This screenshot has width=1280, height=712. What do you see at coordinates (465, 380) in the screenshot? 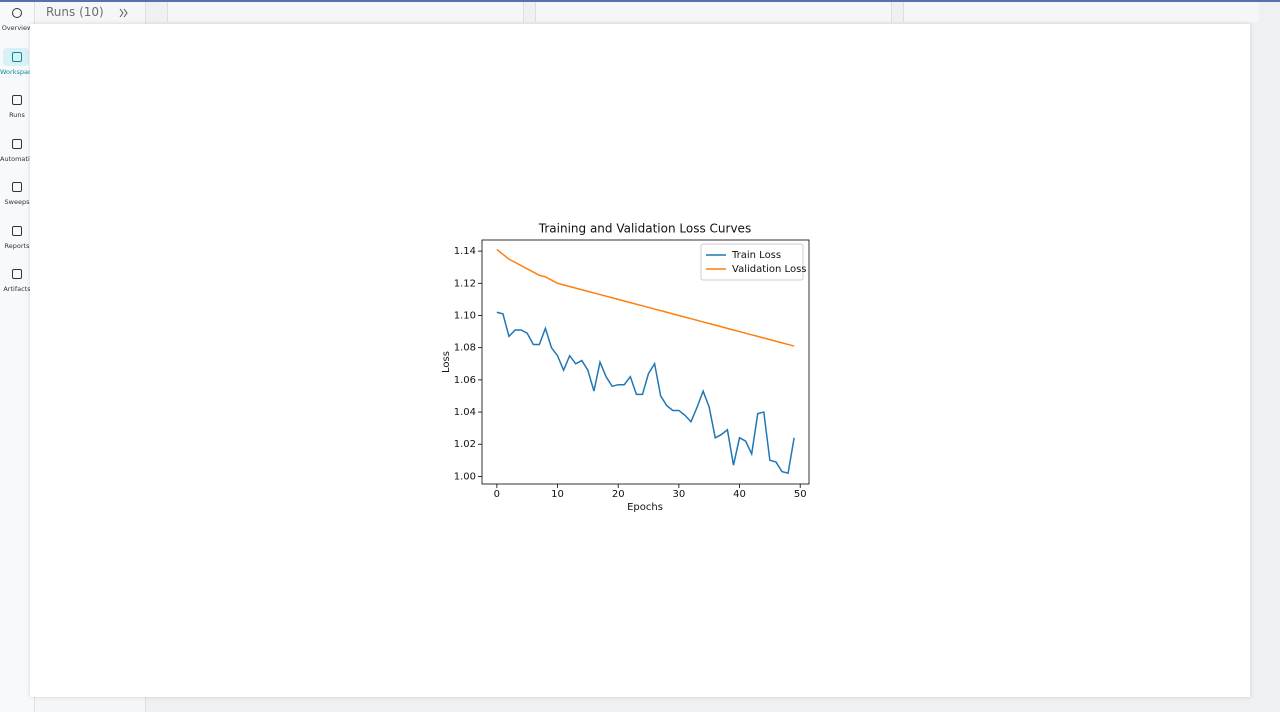
I see `y-tick-label: 1.06` at bounding box center [465, 380].